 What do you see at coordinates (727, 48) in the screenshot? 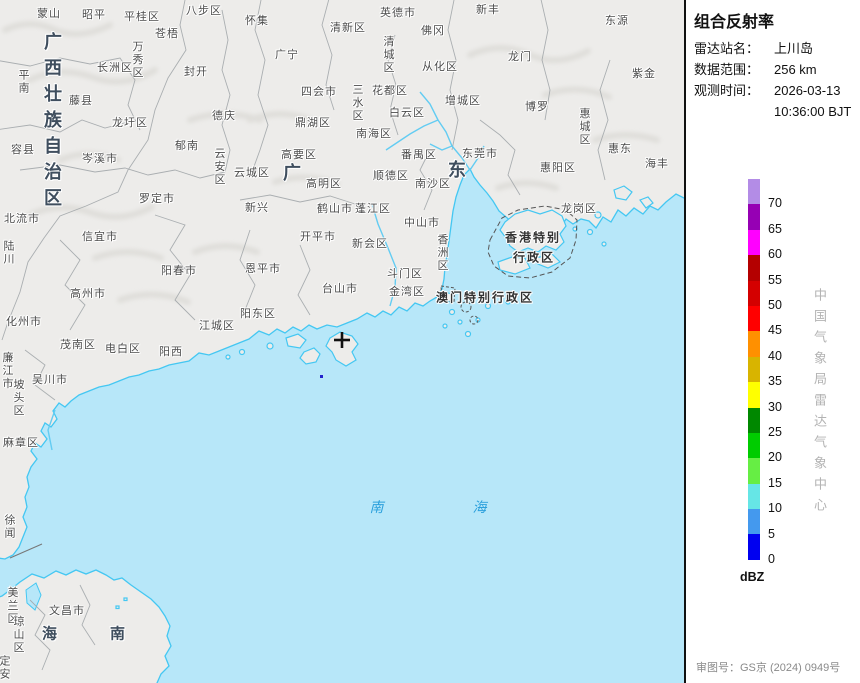
I see `info-label: 雷达站名：` at bounding box center [727, 48].